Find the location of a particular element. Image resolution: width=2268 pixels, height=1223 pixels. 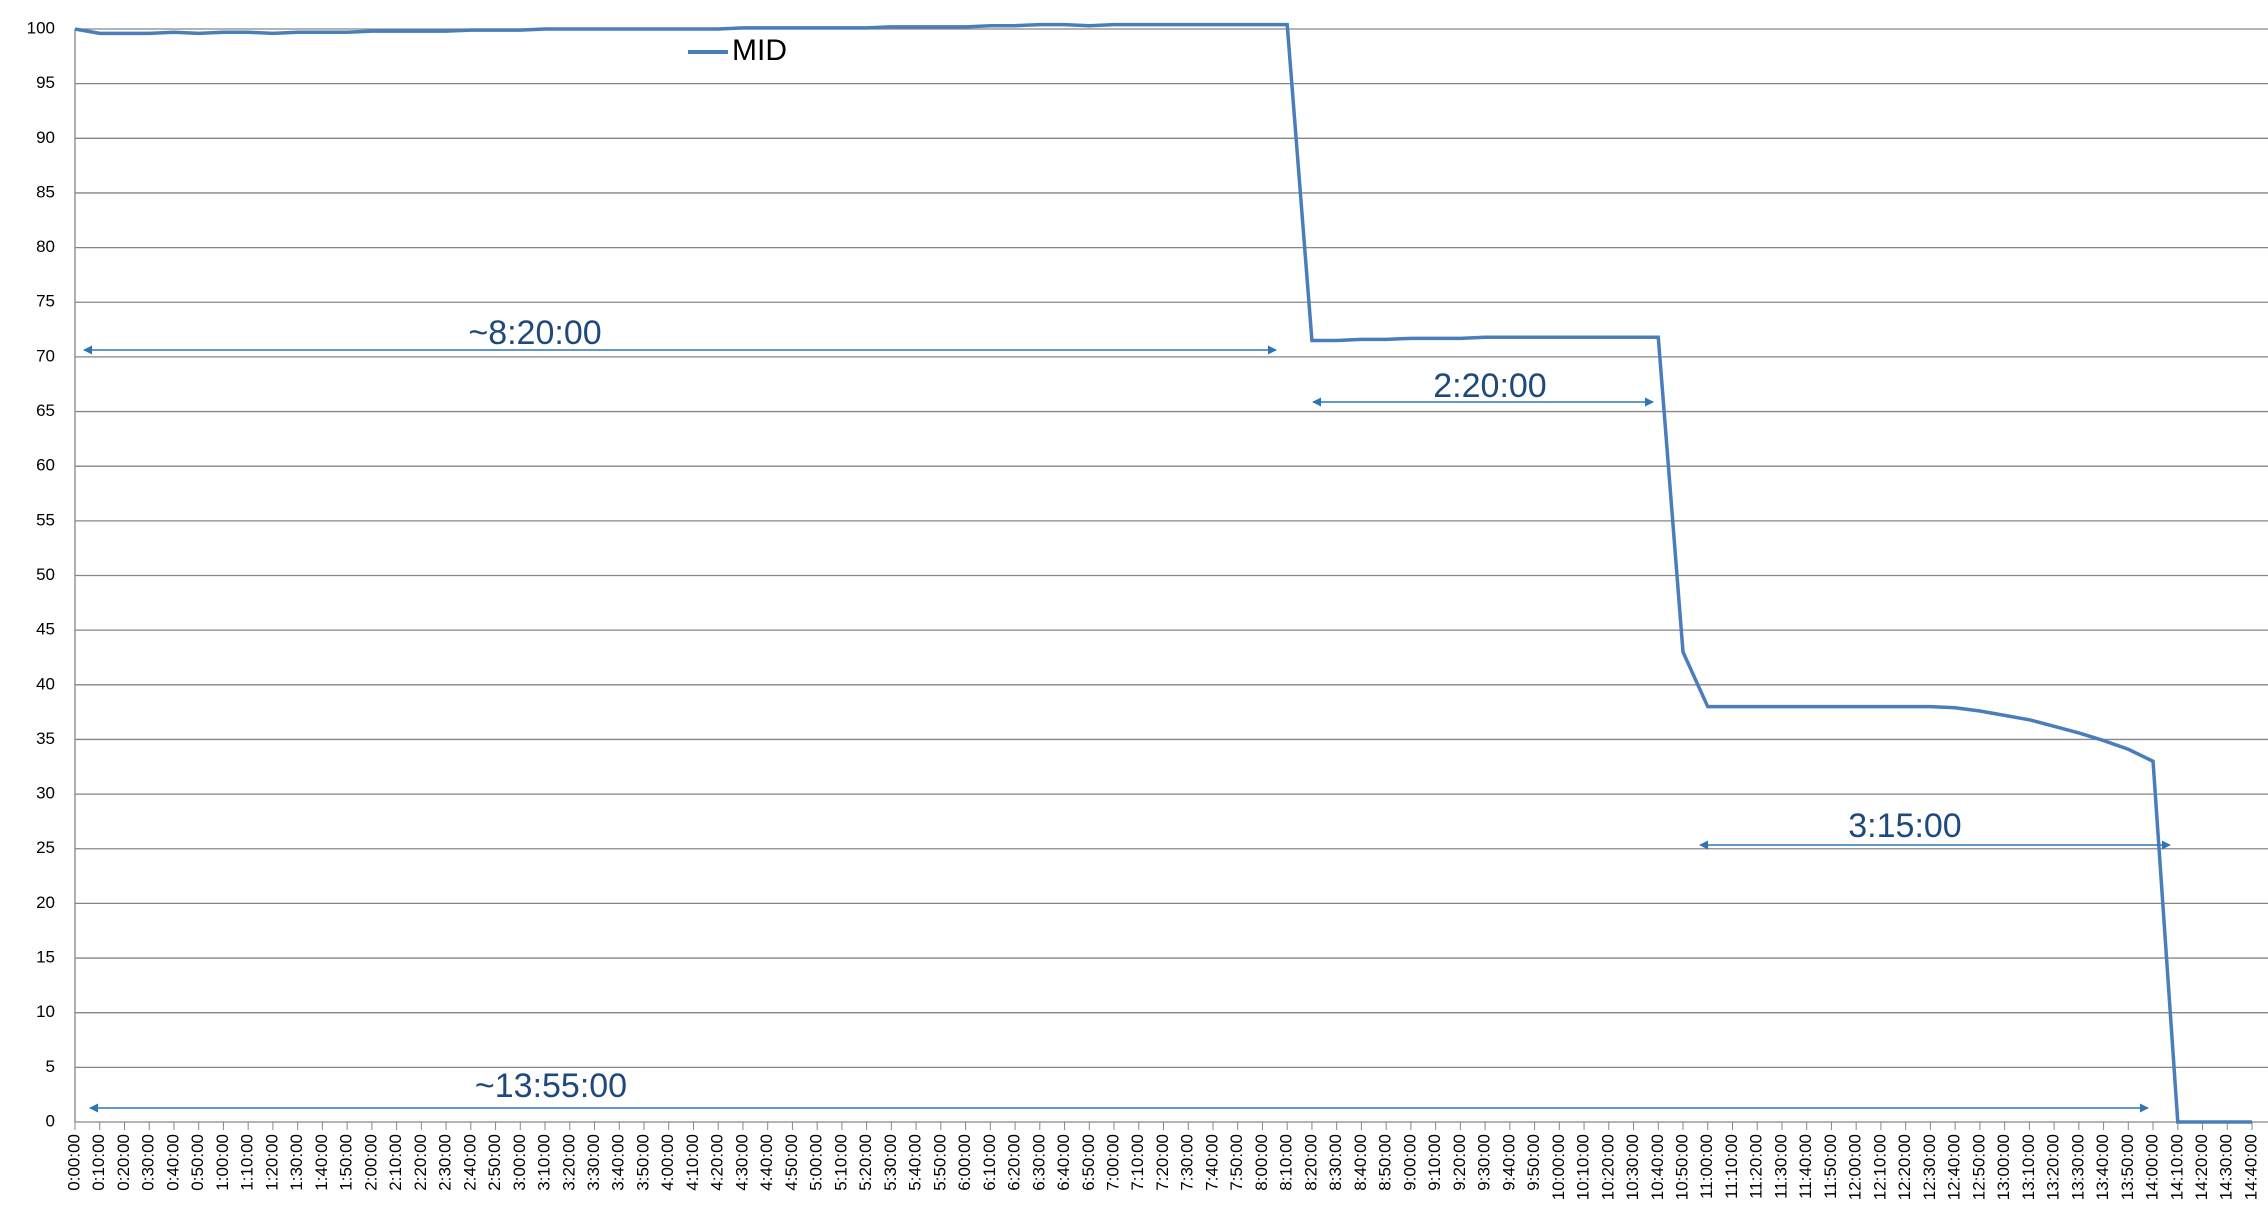

x-tick-label: 10:30:00 is located at coordinates (1632, 1167).